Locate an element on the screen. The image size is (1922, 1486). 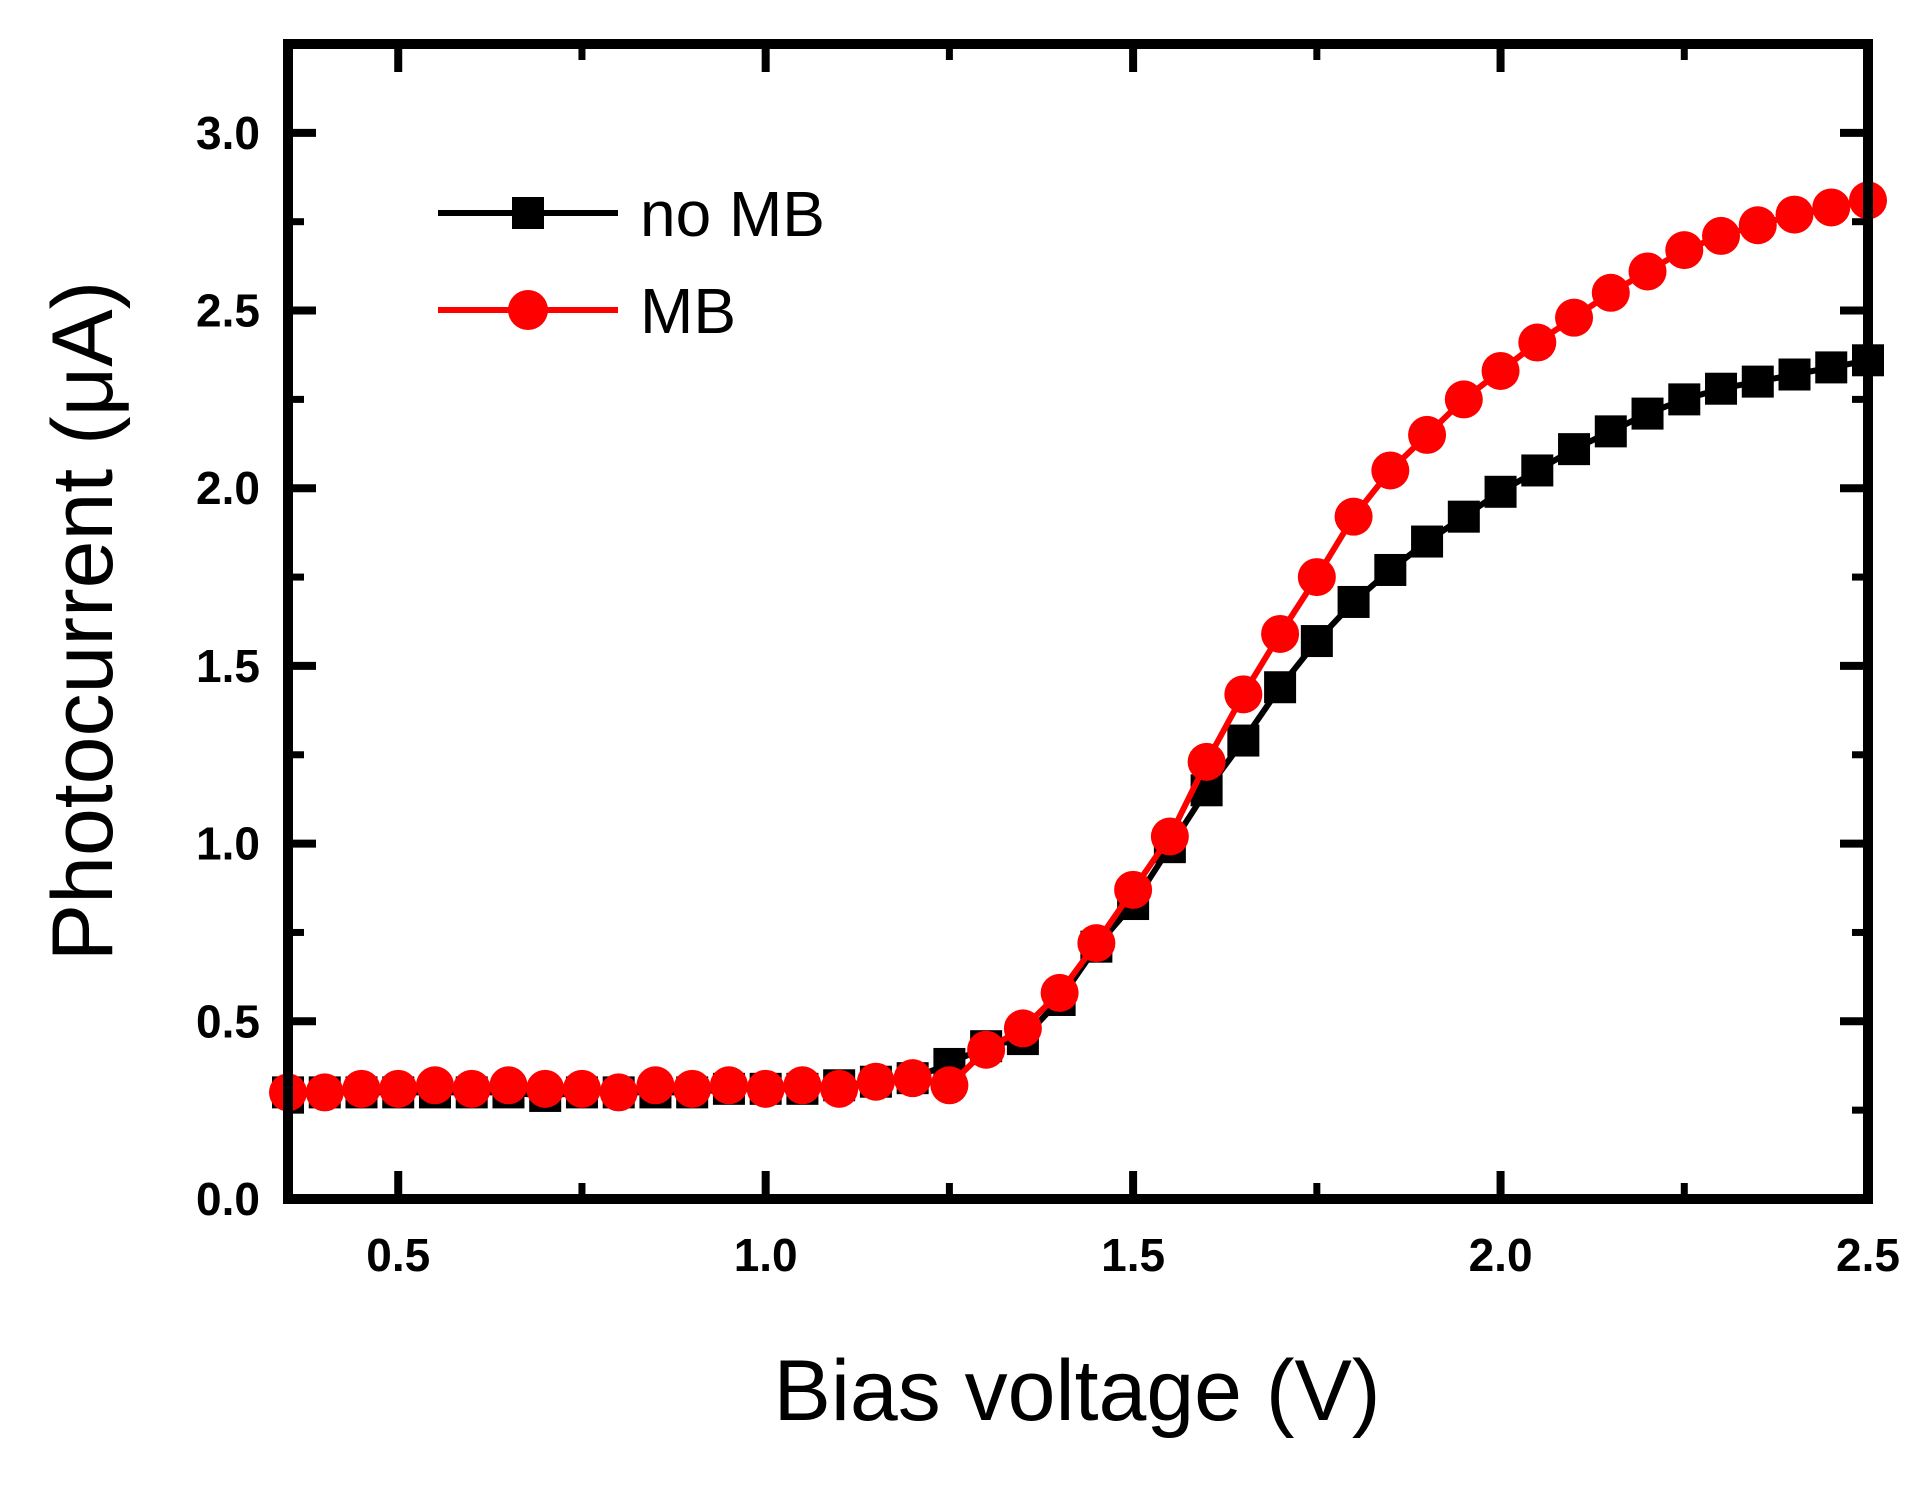
y-tick-label-1-5: 1.5 is located at coordinates (228, 666).